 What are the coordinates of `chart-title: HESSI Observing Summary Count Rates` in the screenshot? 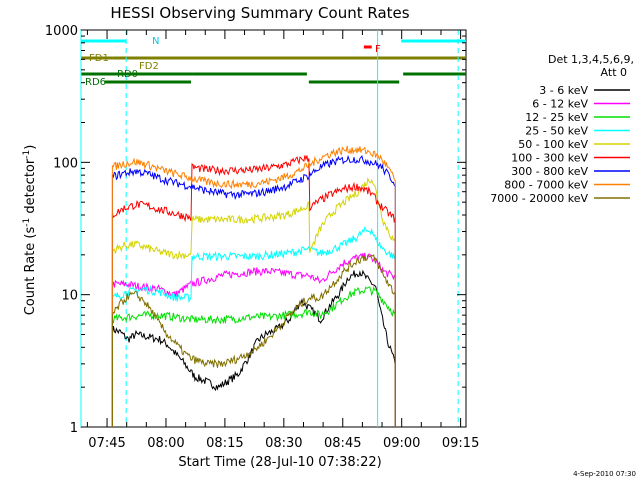 It's located at (259, 13).